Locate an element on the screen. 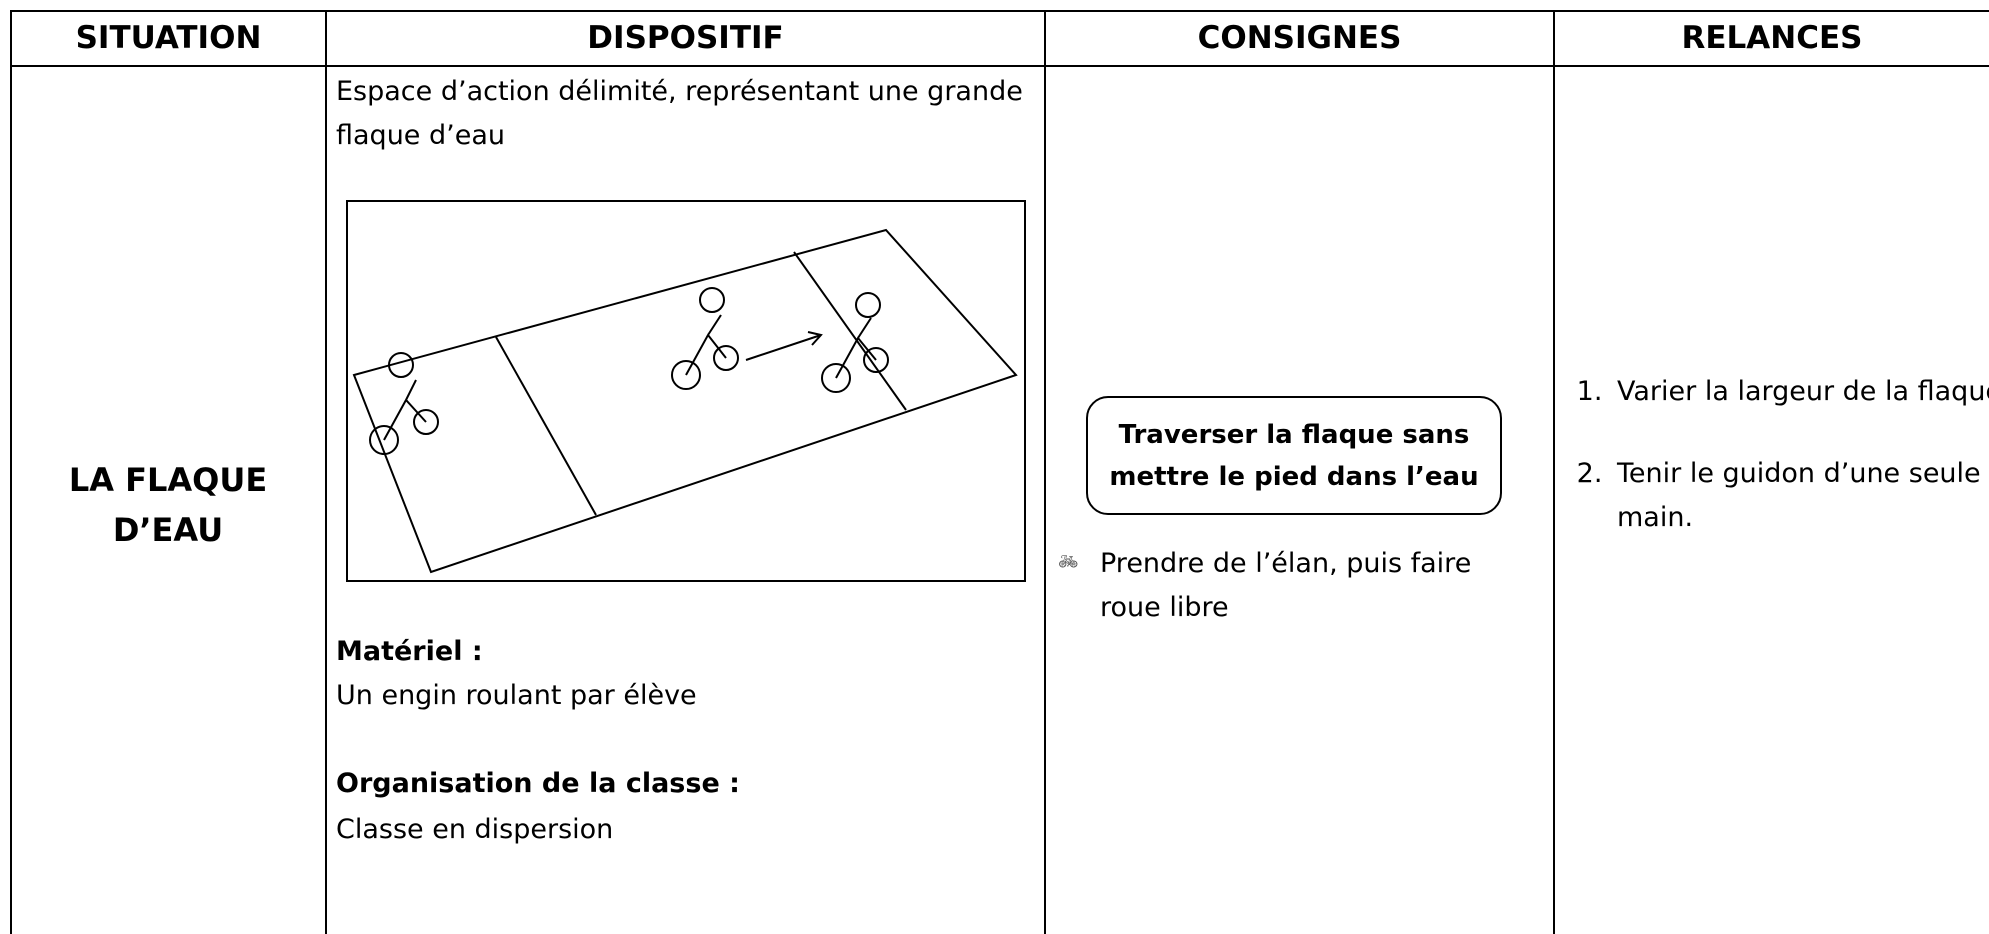 The height and width of the screenshot is (934, 1989). materiel-label: Matériel : is located at coordinates (409, 651).